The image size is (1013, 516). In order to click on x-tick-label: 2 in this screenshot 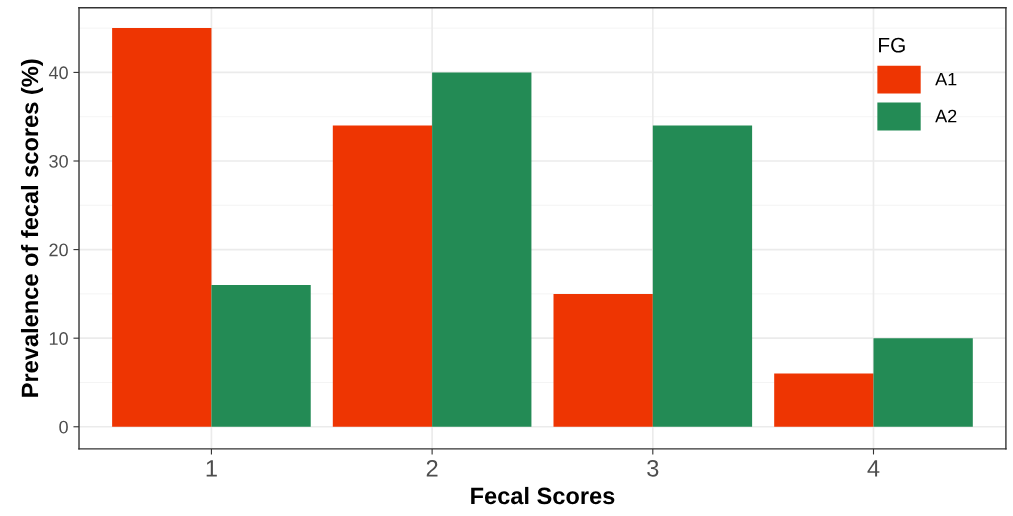, I will do `click(432, 468)`.